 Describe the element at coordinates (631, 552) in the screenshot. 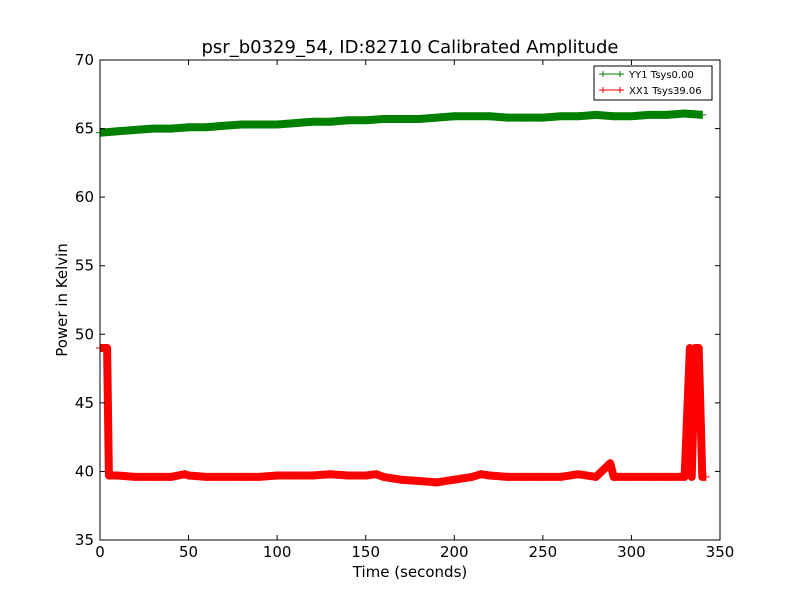

I see `x-tick-label: 300` at that location.